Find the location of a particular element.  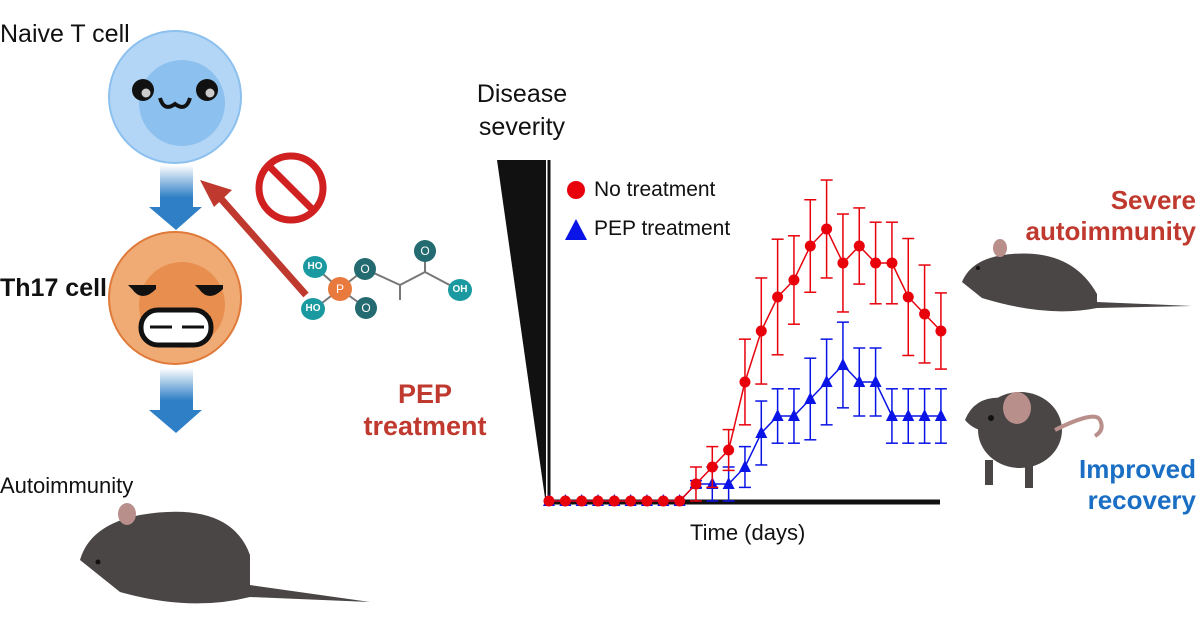

severe-autoimmunity-label: Severe autoimmunity is located at coordinates (1111, 216).